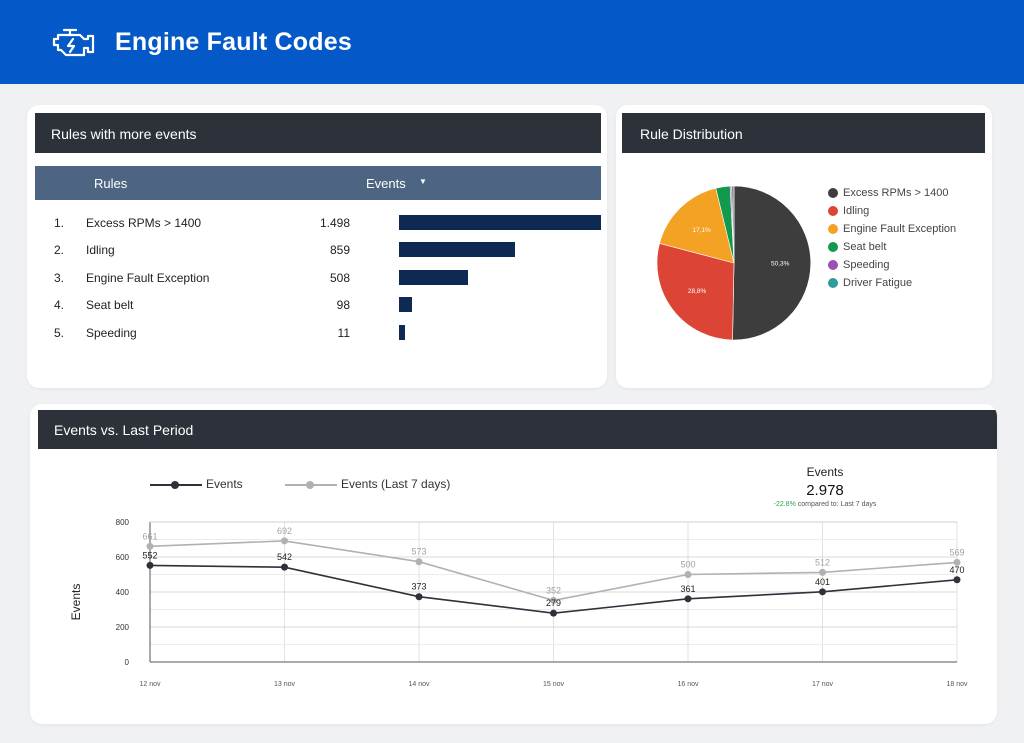 The height and width of the screenshot is (743, 1024). What do you see at coordinates (318, 278) in the screenshot?
I see `table-row: 3. Engine Fault Exception 508` at bounding box center [318, 278].